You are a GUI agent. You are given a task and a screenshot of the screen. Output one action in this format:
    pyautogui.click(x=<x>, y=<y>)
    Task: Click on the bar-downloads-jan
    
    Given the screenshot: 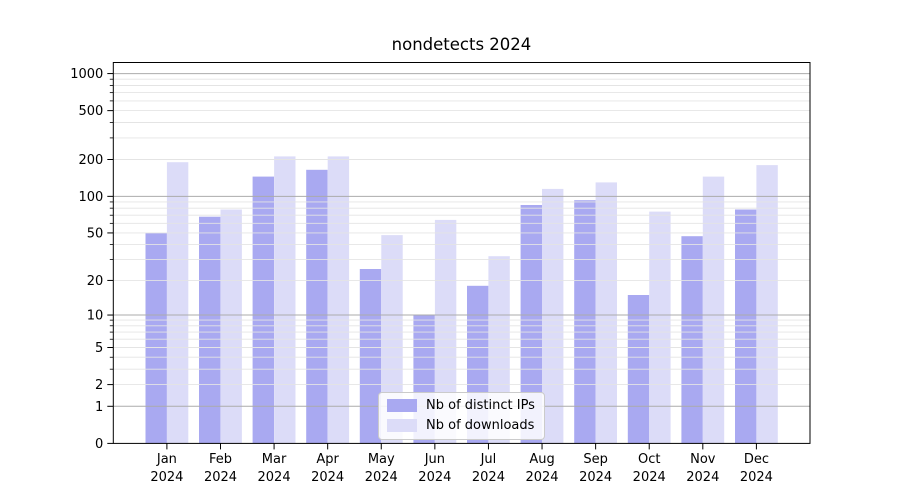 What is the action you would take?
    pyautogui.click(x=177, y=303)
    